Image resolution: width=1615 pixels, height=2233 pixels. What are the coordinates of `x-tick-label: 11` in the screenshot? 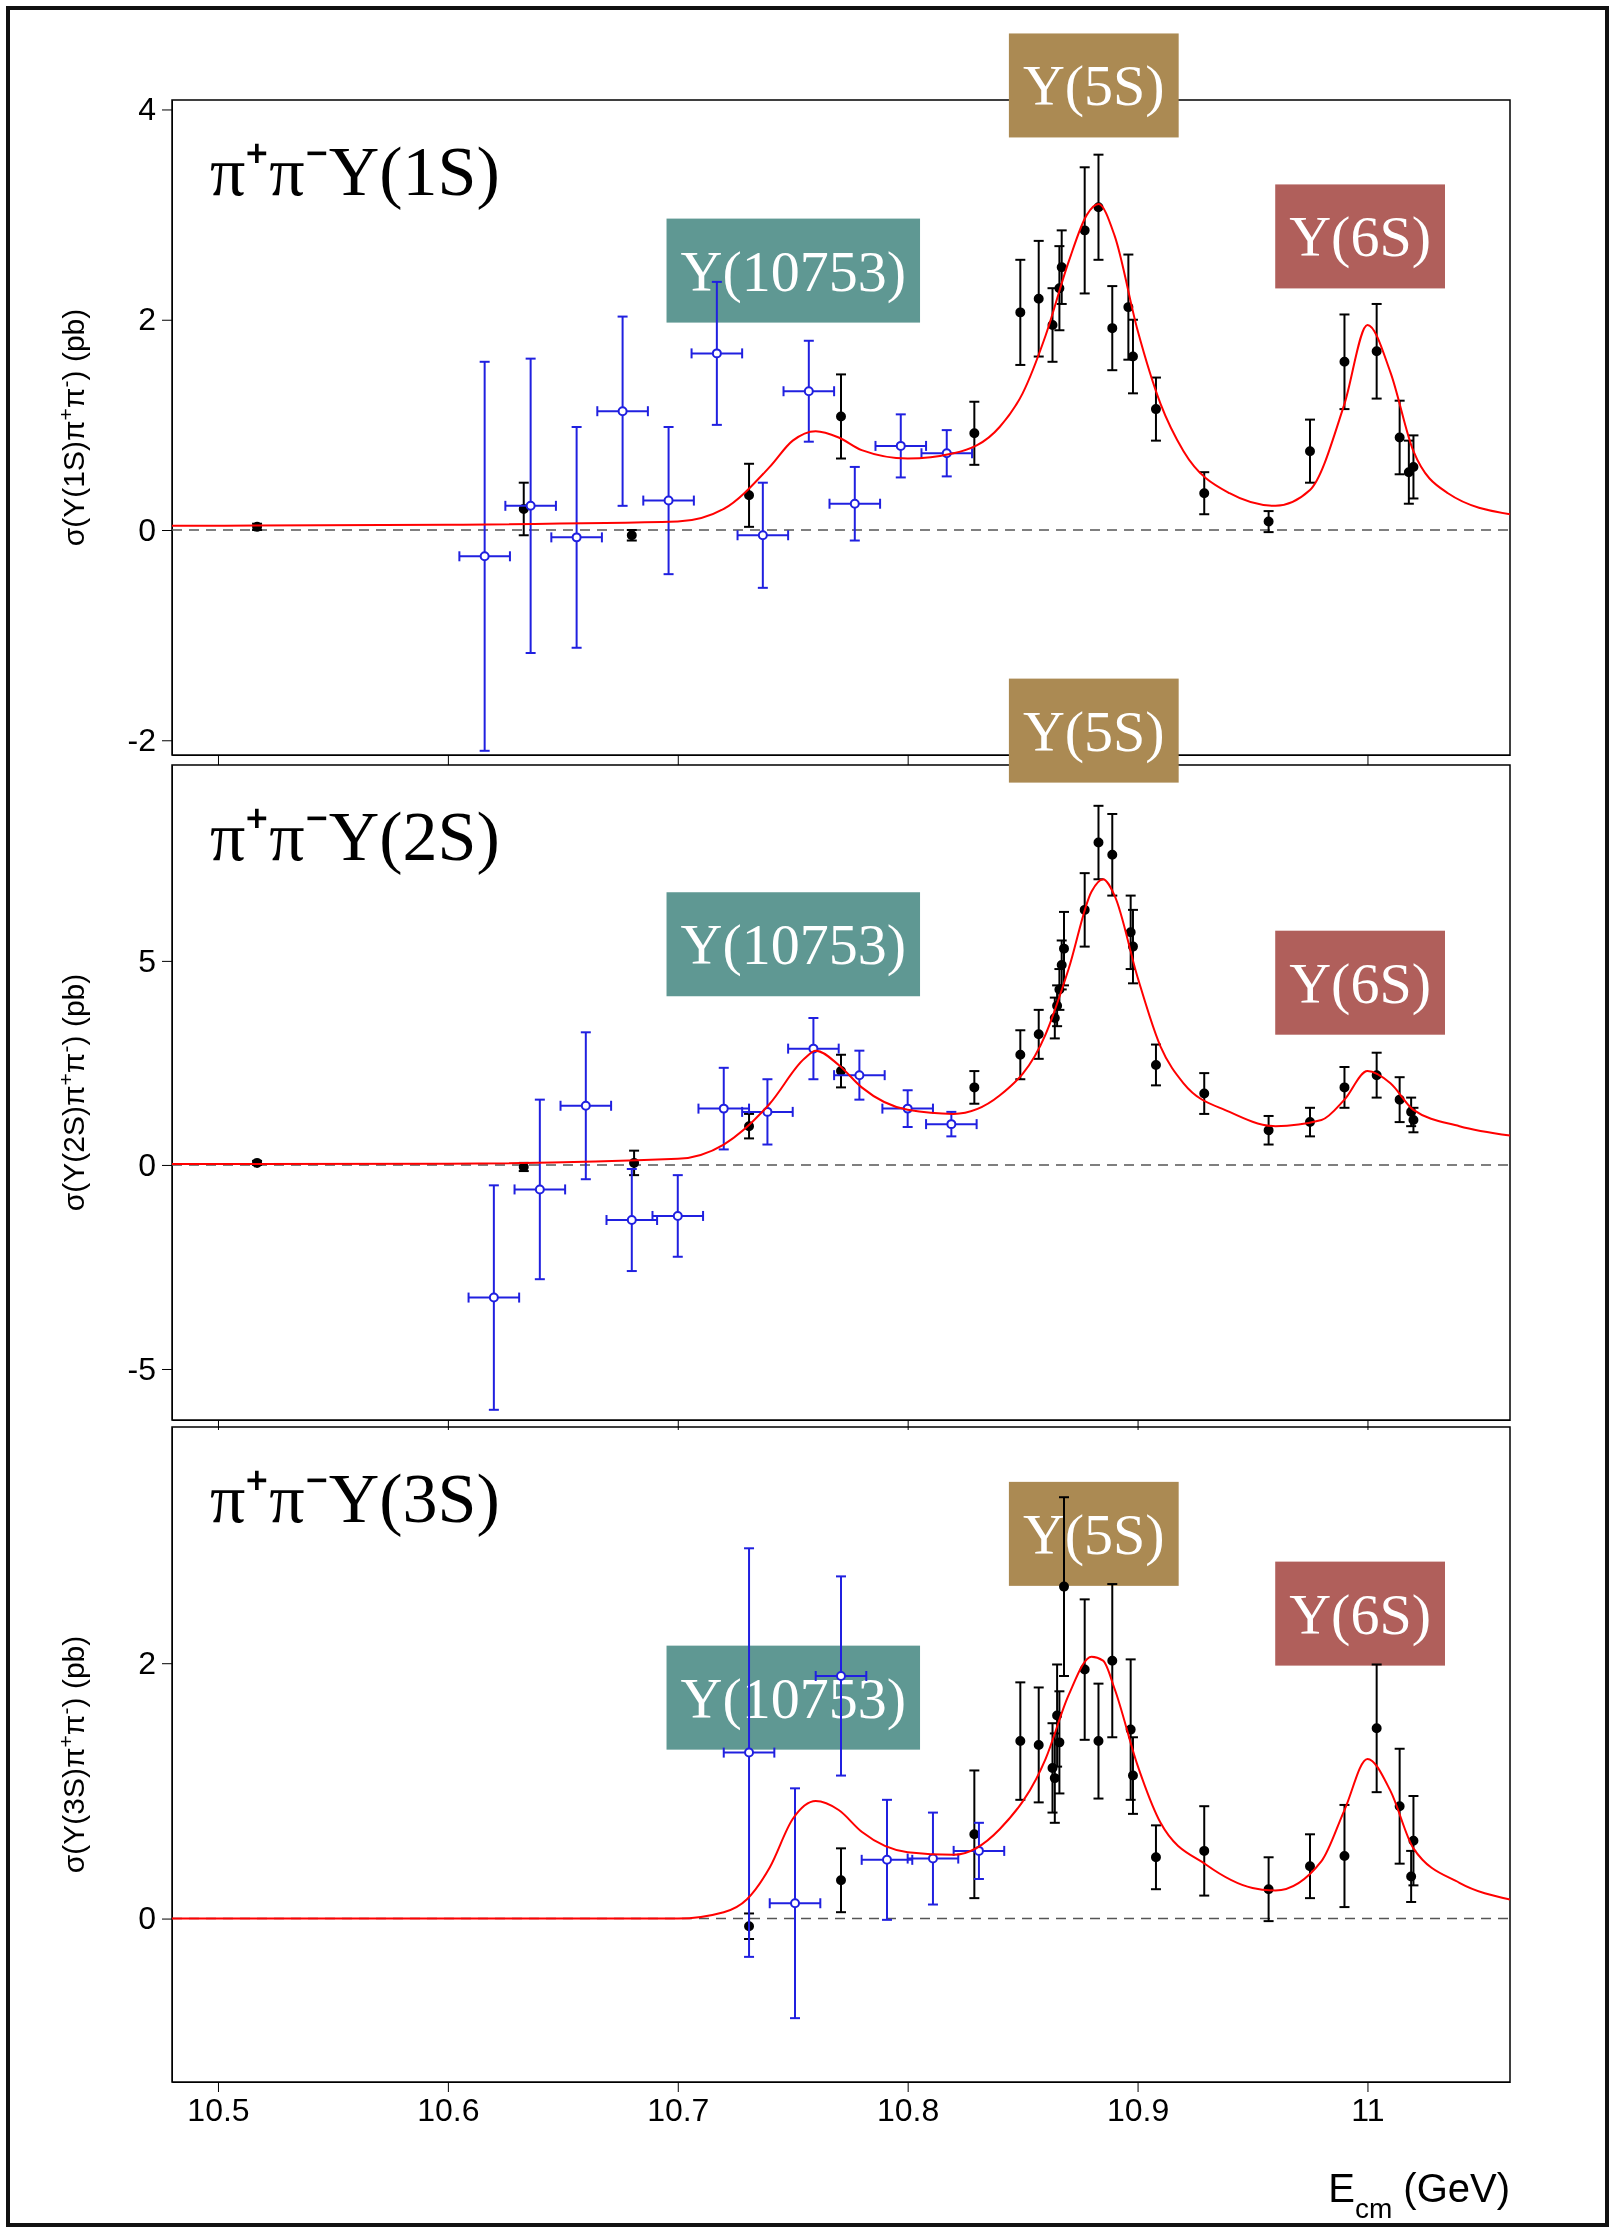 It's located at (1368, 2109).